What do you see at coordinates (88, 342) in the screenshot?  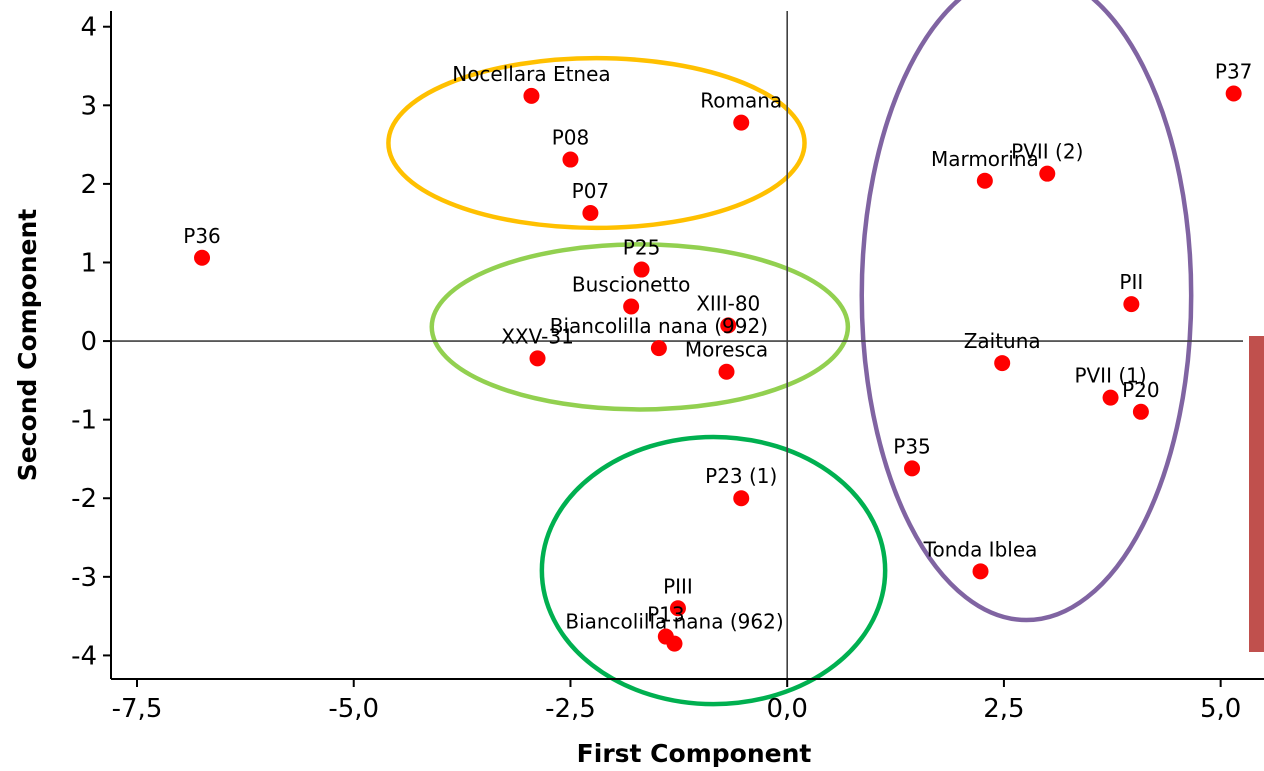 I see `y-tick-label: 0` at bounding box center [88, 342].